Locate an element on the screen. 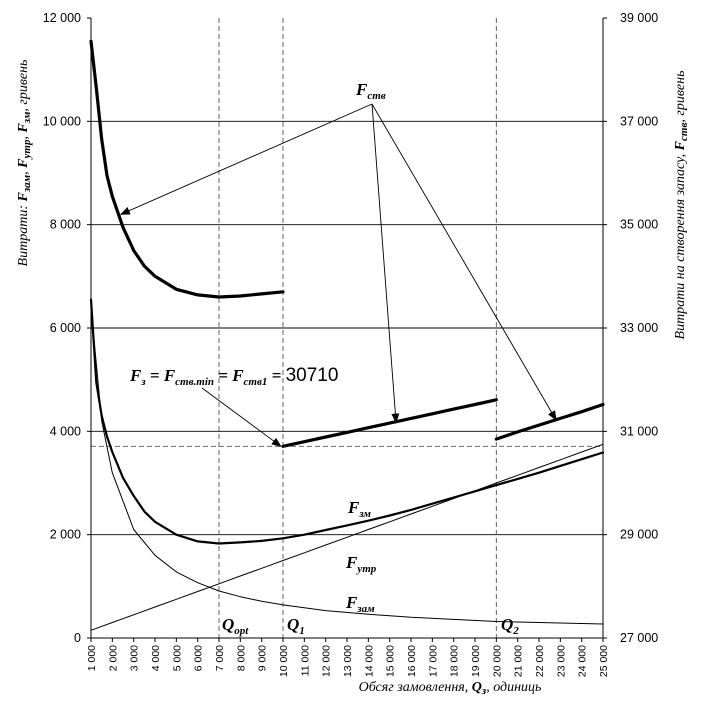 This screenshot has height=704, width=706. x-tick-label: 2 000 is located at coordinates (113, 658).